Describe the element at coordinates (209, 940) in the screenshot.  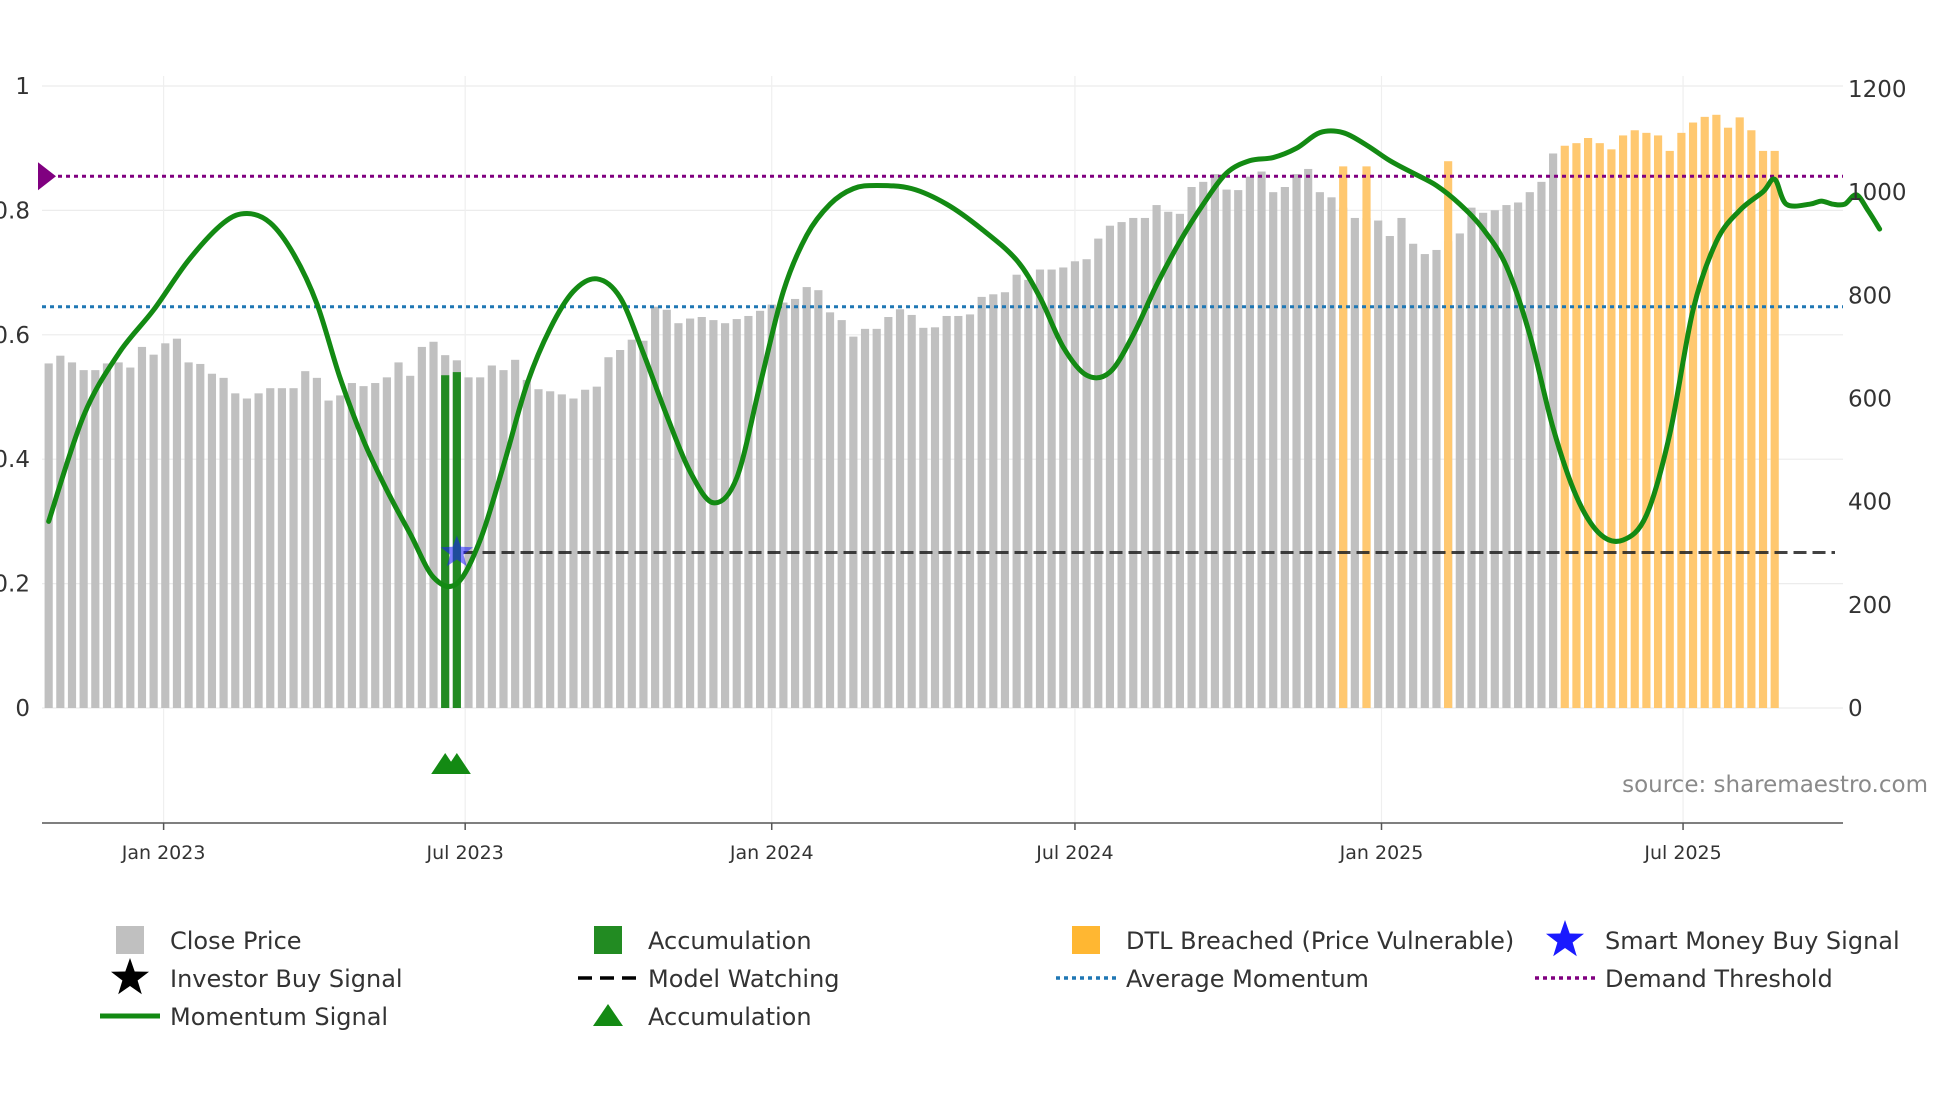
I see `legend-item-close-price: Close Price` at that location.